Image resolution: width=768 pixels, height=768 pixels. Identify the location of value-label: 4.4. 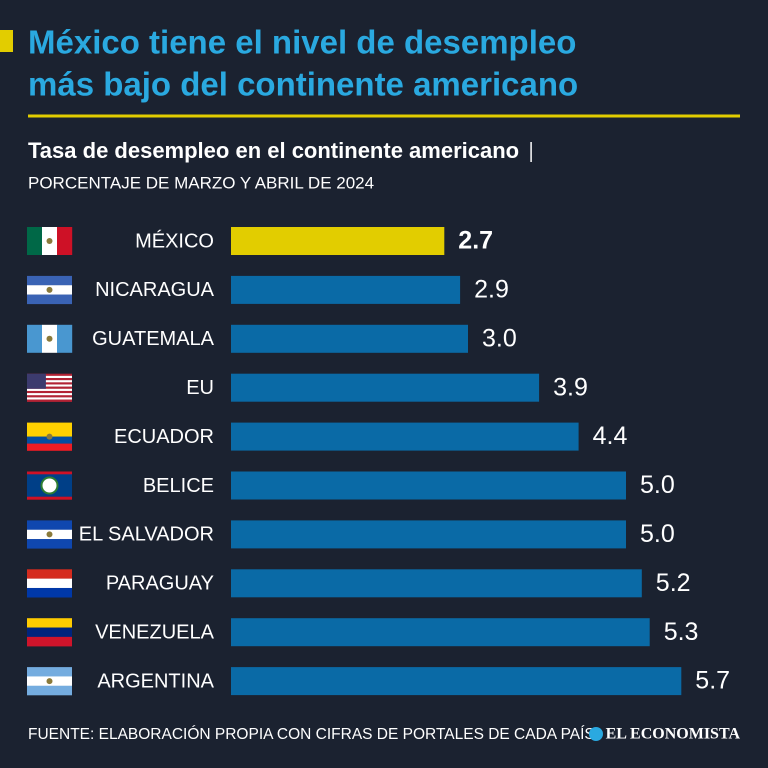
(610, 436).